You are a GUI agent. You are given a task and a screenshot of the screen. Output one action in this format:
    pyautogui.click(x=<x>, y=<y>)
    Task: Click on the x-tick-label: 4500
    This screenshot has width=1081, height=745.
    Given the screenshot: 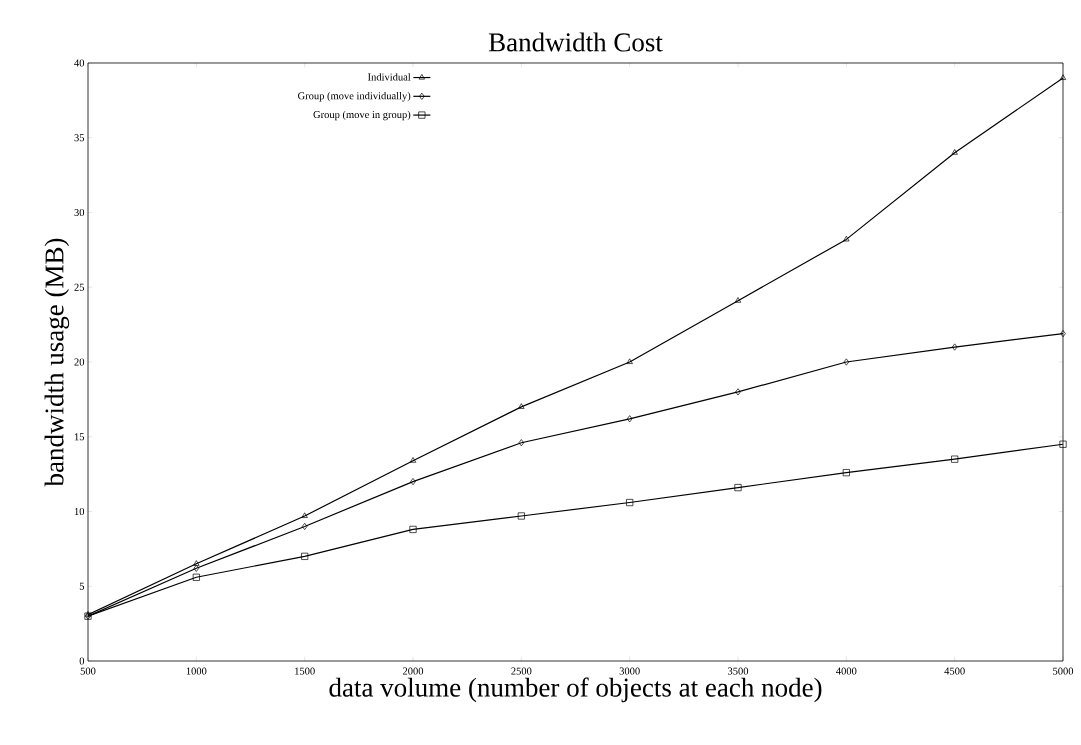 What is the action you would take?
    pyautogui.click(x=954, y=671)
    